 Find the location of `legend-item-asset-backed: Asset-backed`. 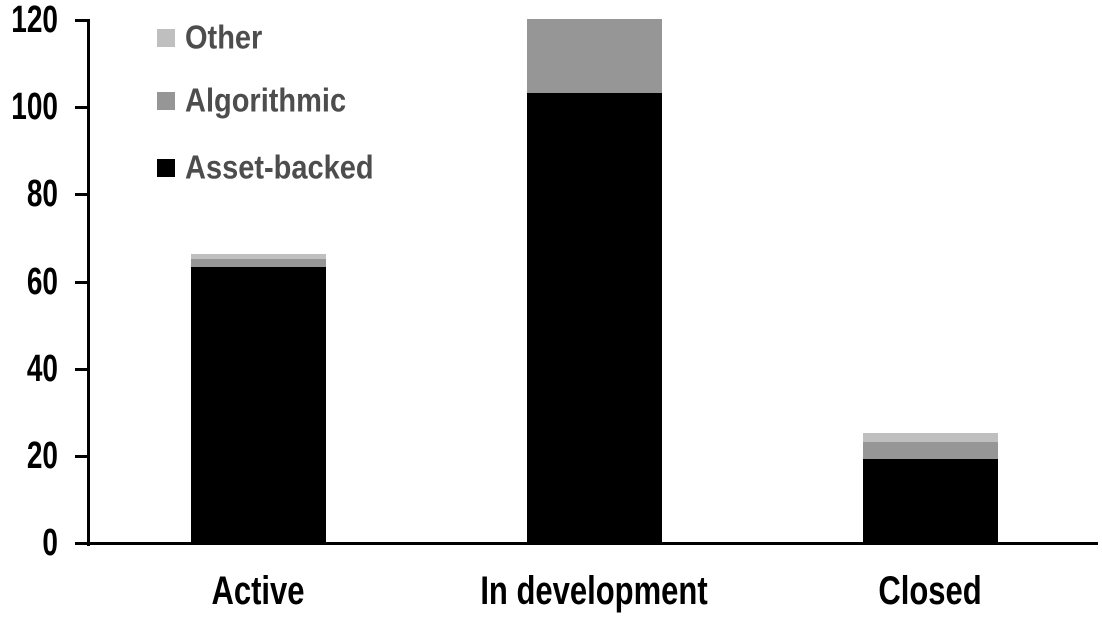

legend-item-asset-backed: Asset-backed is located at coordinates (265, 167).